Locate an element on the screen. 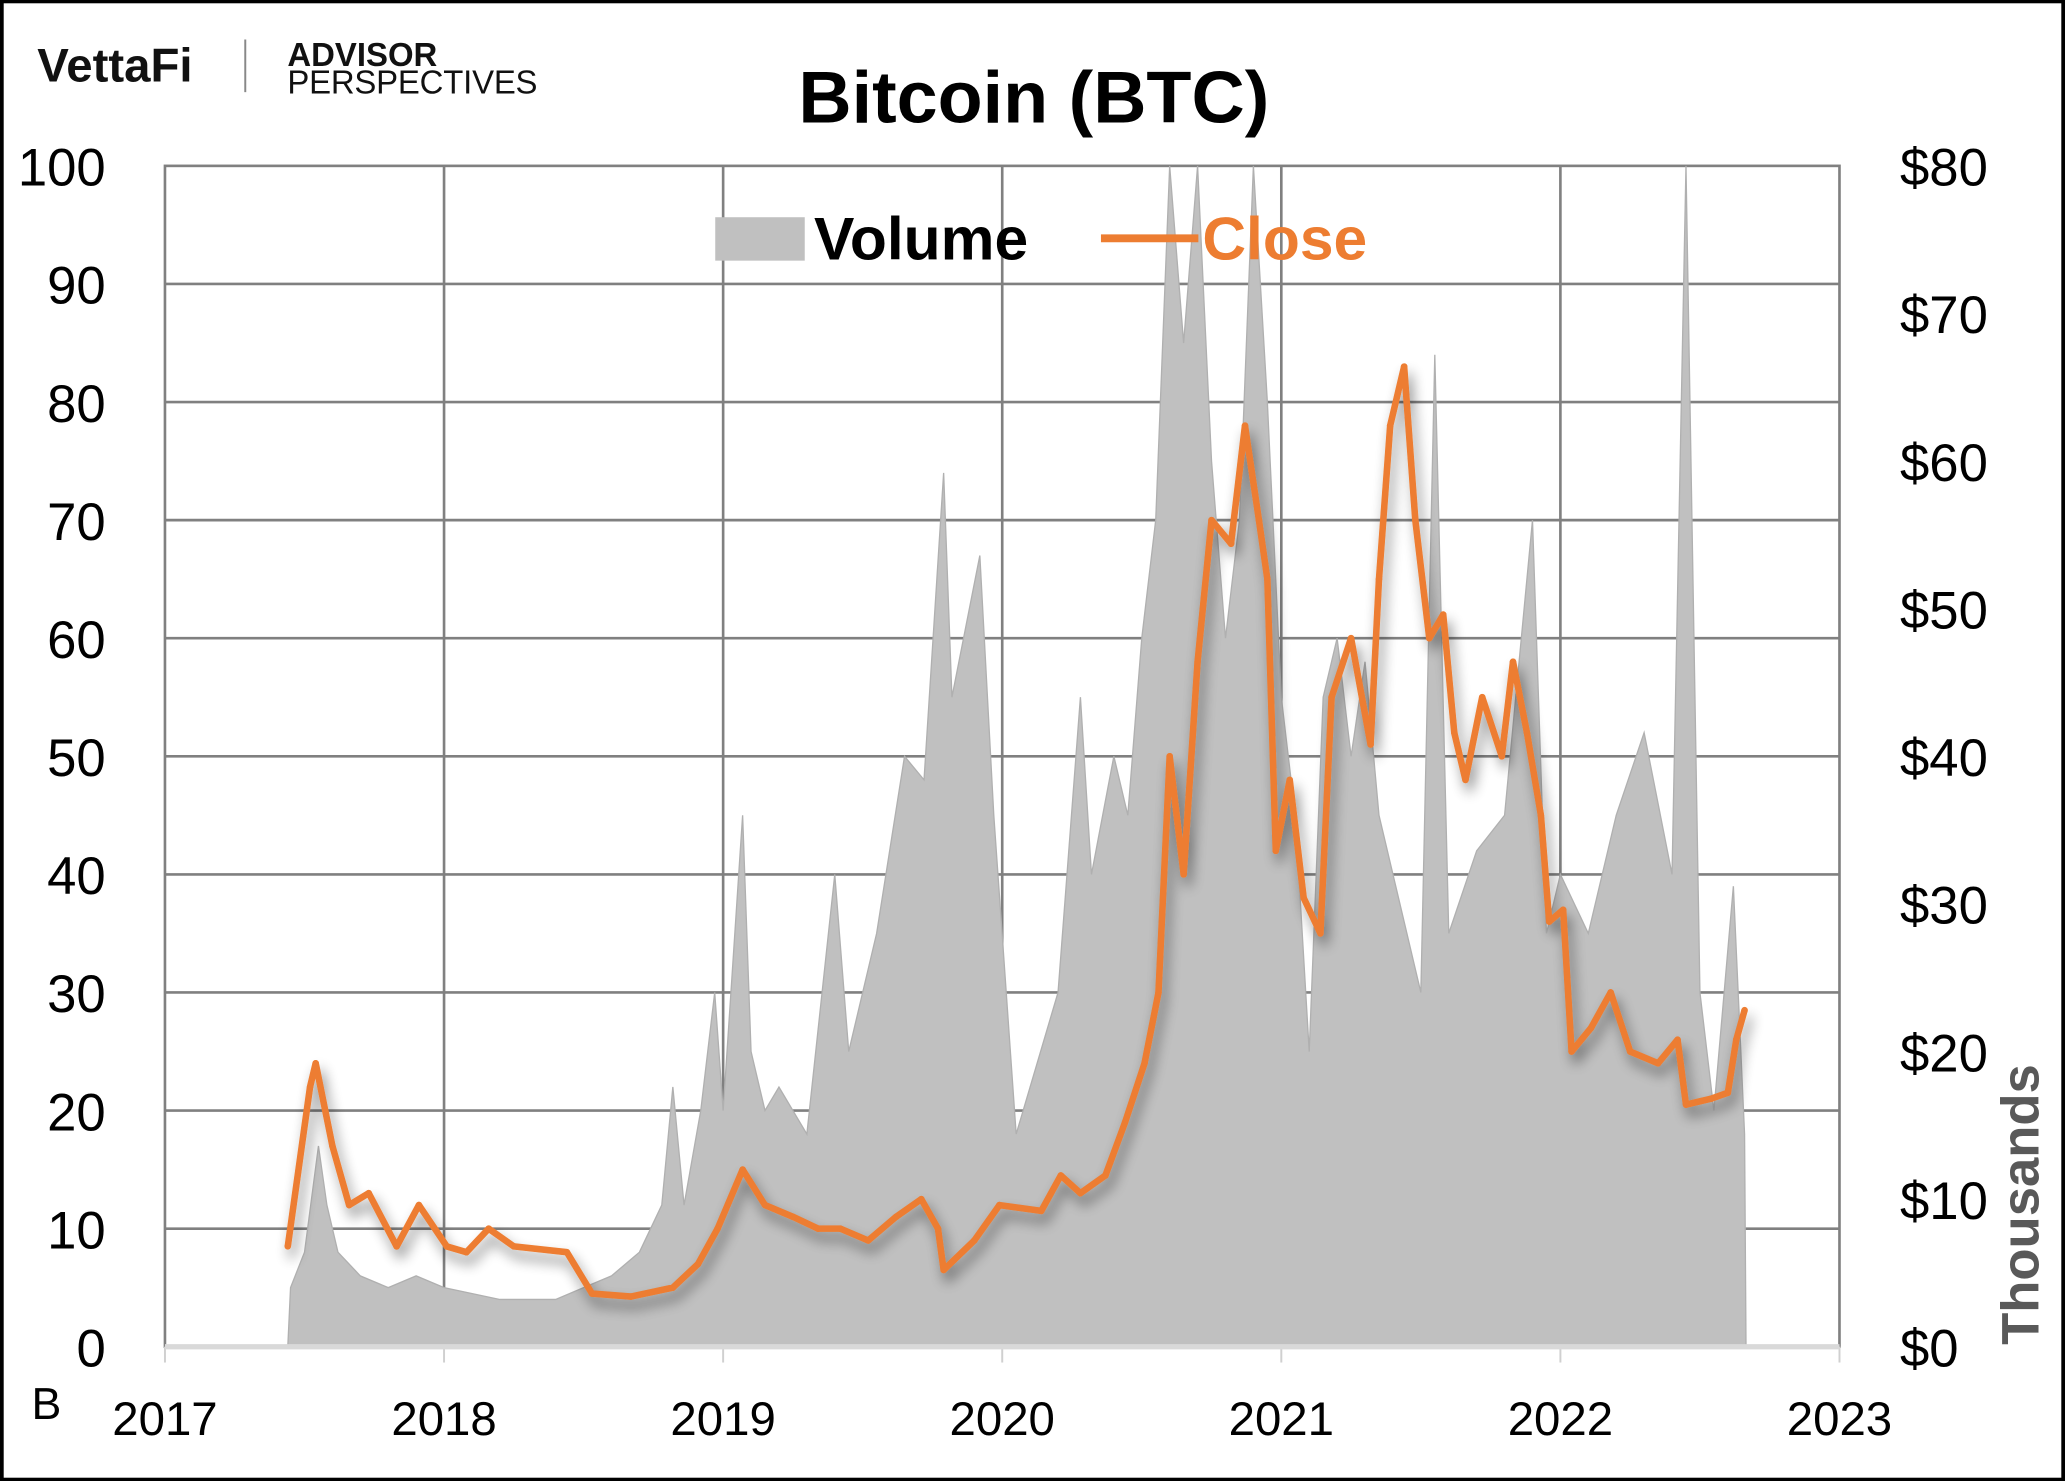 The width and height of the screenshot is (2065, 1481). y-right-tick-label: $50 is located at coordinates (1944, 610).